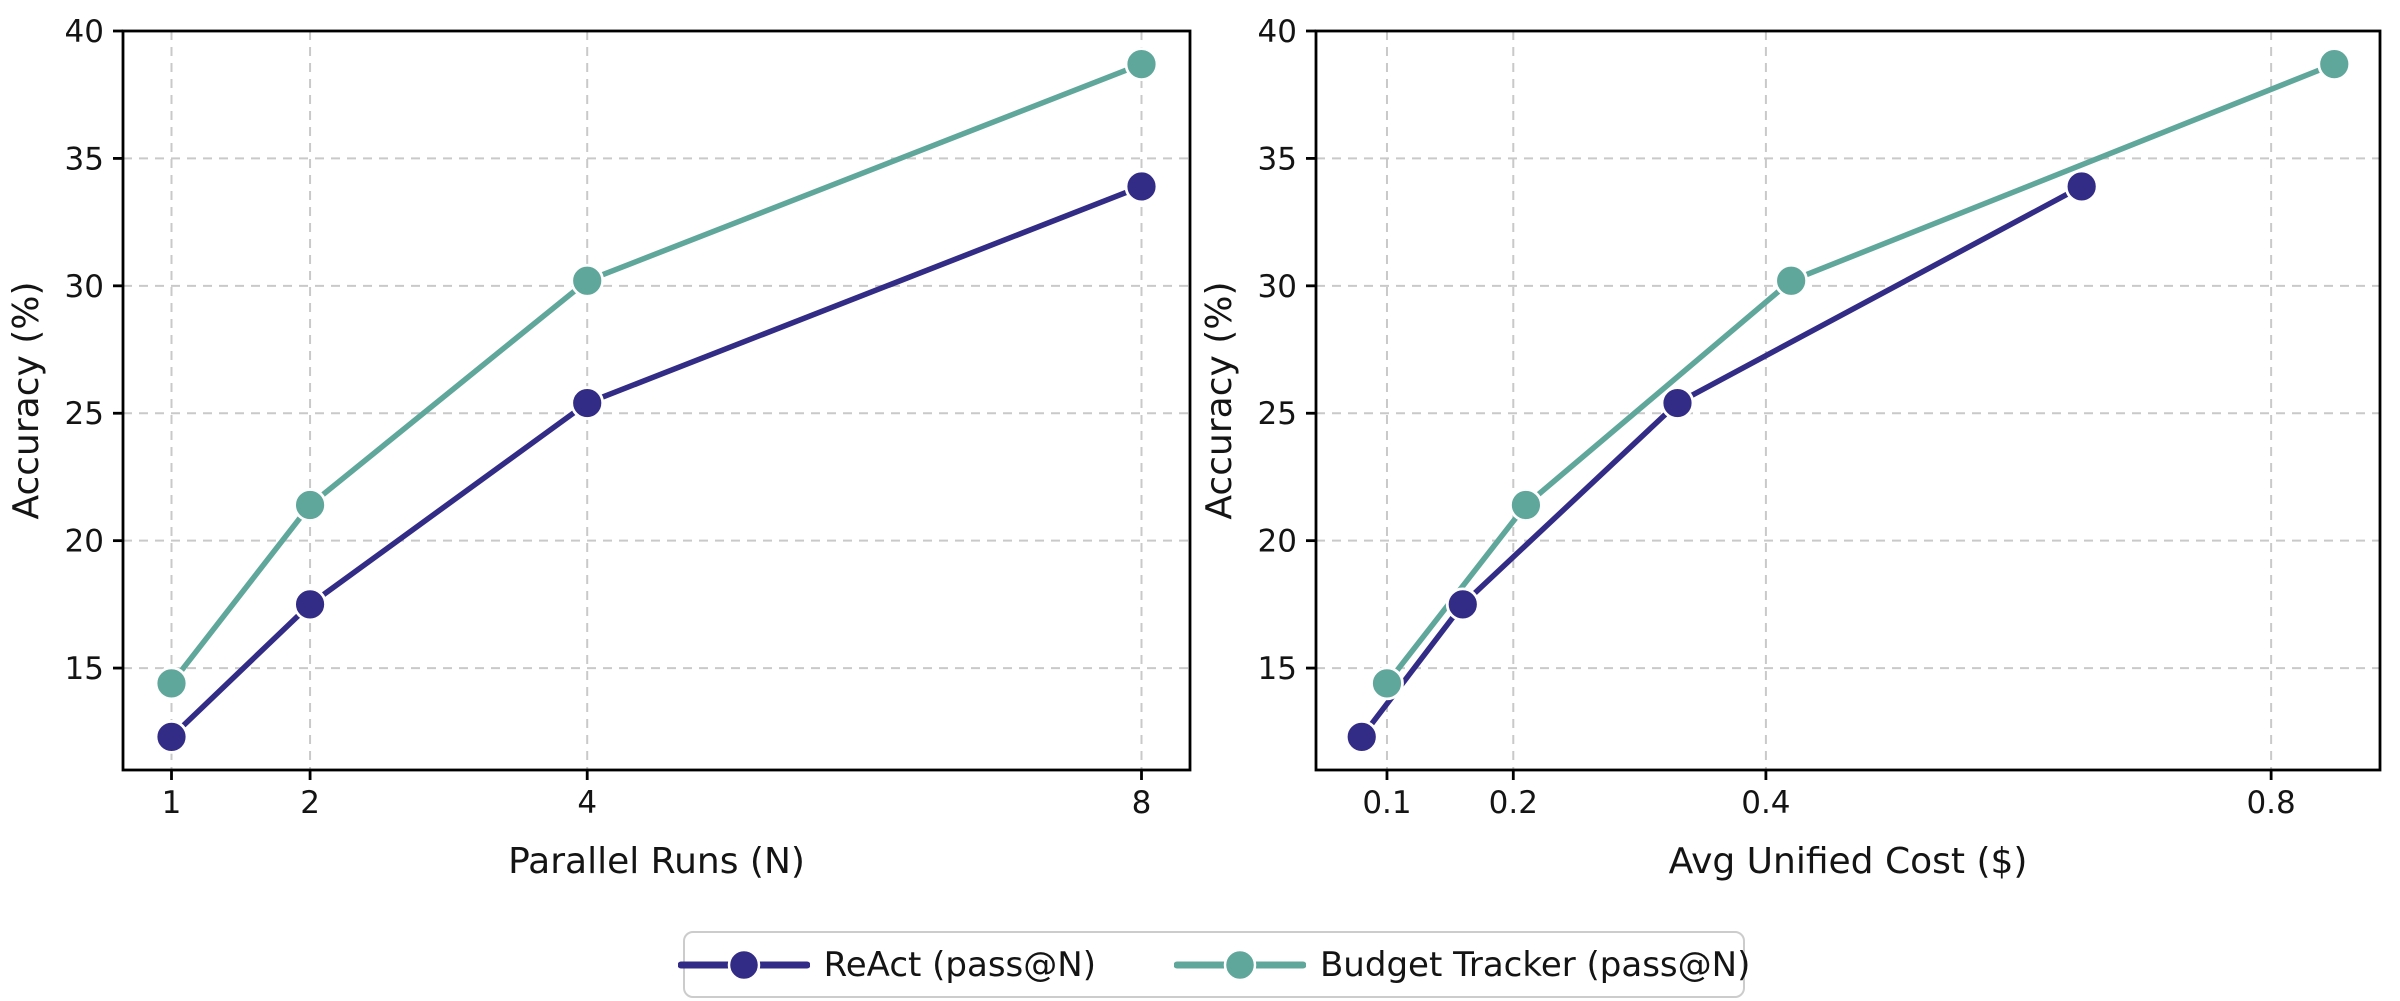 Image resolution: width=2400 pixels, height=1001 pixels. I want to click on x-tick-label: 4, so click(587, 803).